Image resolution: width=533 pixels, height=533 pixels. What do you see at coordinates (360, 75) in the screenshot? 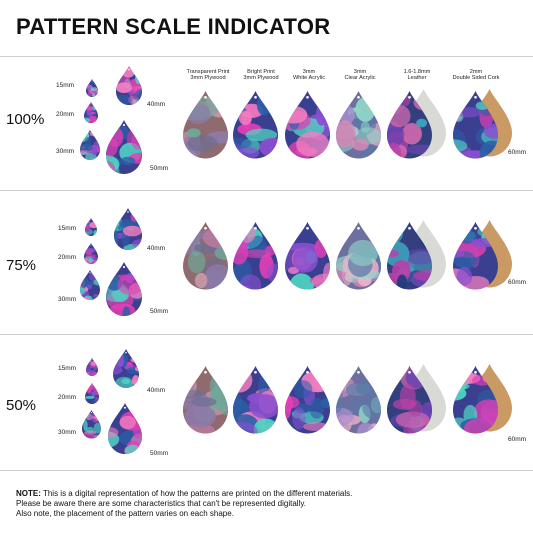
I see `material-label-clear-acrylic: 3mm Clear Acrylic` at bounding box center [360, 75].